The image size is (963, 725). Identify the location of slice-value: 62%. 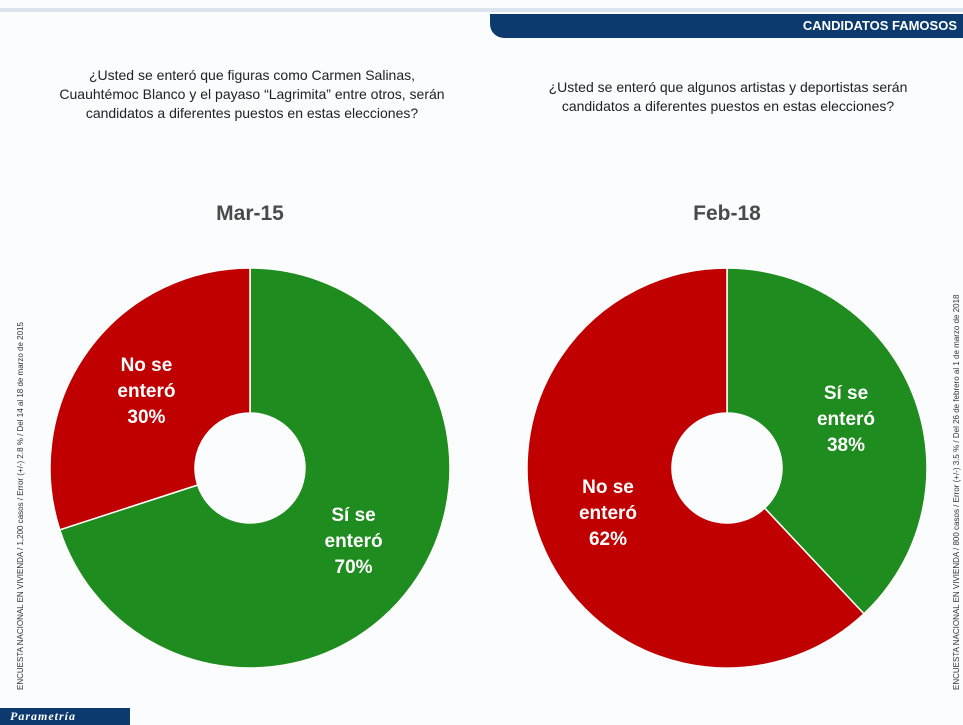
(607, 540).